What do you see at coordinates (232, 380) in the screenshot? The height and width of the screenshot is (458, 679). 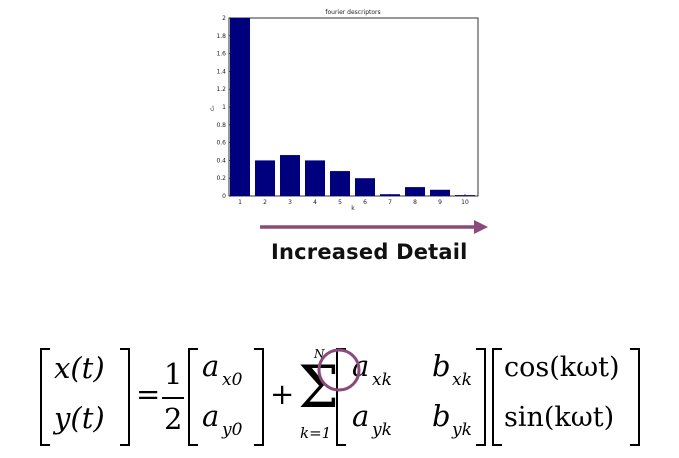 I see `a-x0-subscript: x0` at bounding box center [232, 380].